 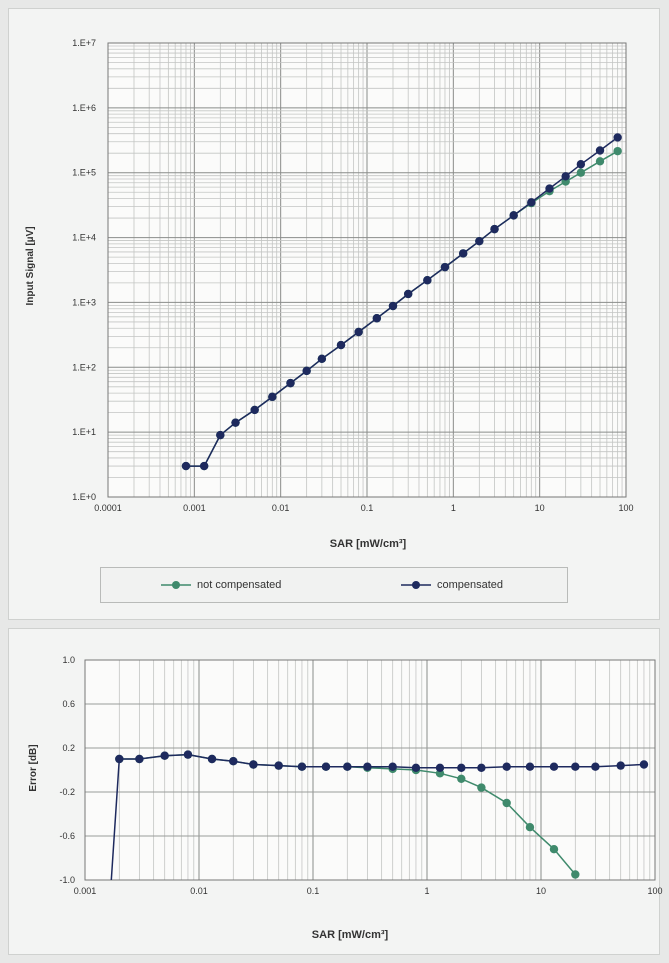 I want to click on top-y-tick-label: 1.E+7, so click(x=84, y=43).